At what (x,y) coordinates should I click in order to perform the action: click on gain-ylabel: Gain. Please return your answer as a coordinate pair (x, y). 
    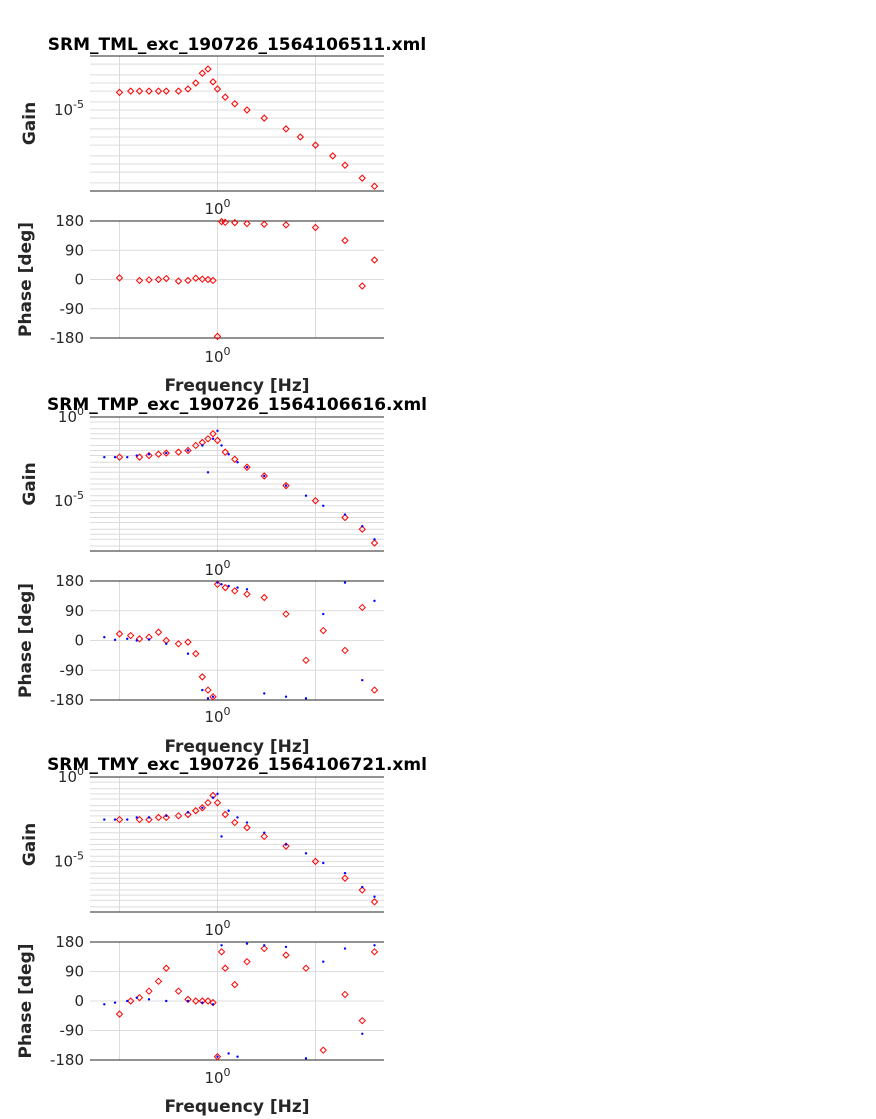
    Looking at the image, I should click on (30, 844).